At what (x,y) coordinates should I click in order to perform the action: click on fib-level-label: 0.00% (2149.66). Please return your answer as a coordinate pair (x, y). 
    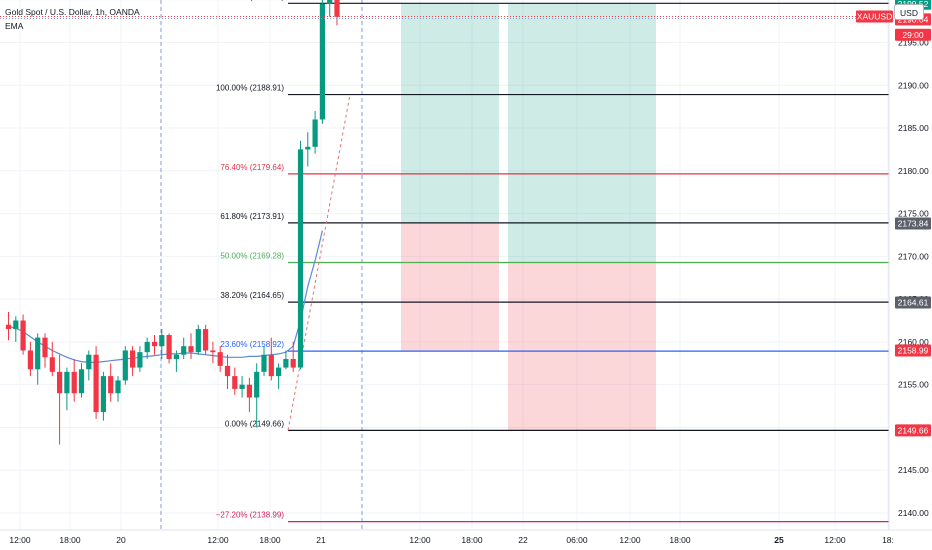
    Looking at the image, I should click on (254, 423).